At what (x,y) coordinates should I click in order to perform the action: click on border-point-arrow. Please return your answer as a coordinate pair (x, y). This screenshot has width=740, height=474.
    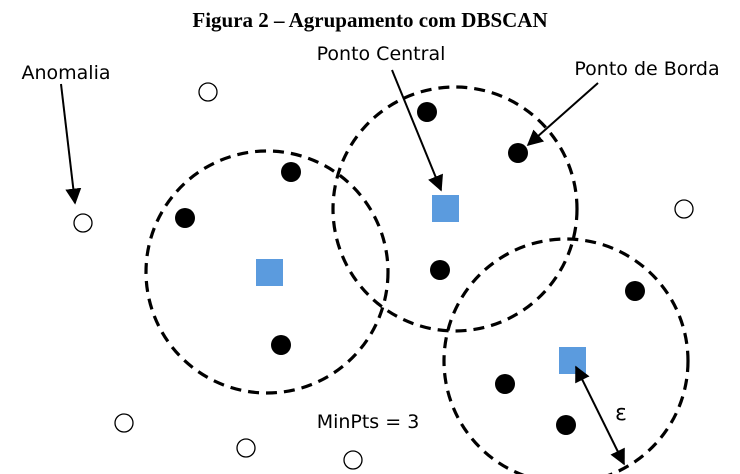
    Looking at the image, I should click on (562, 114).